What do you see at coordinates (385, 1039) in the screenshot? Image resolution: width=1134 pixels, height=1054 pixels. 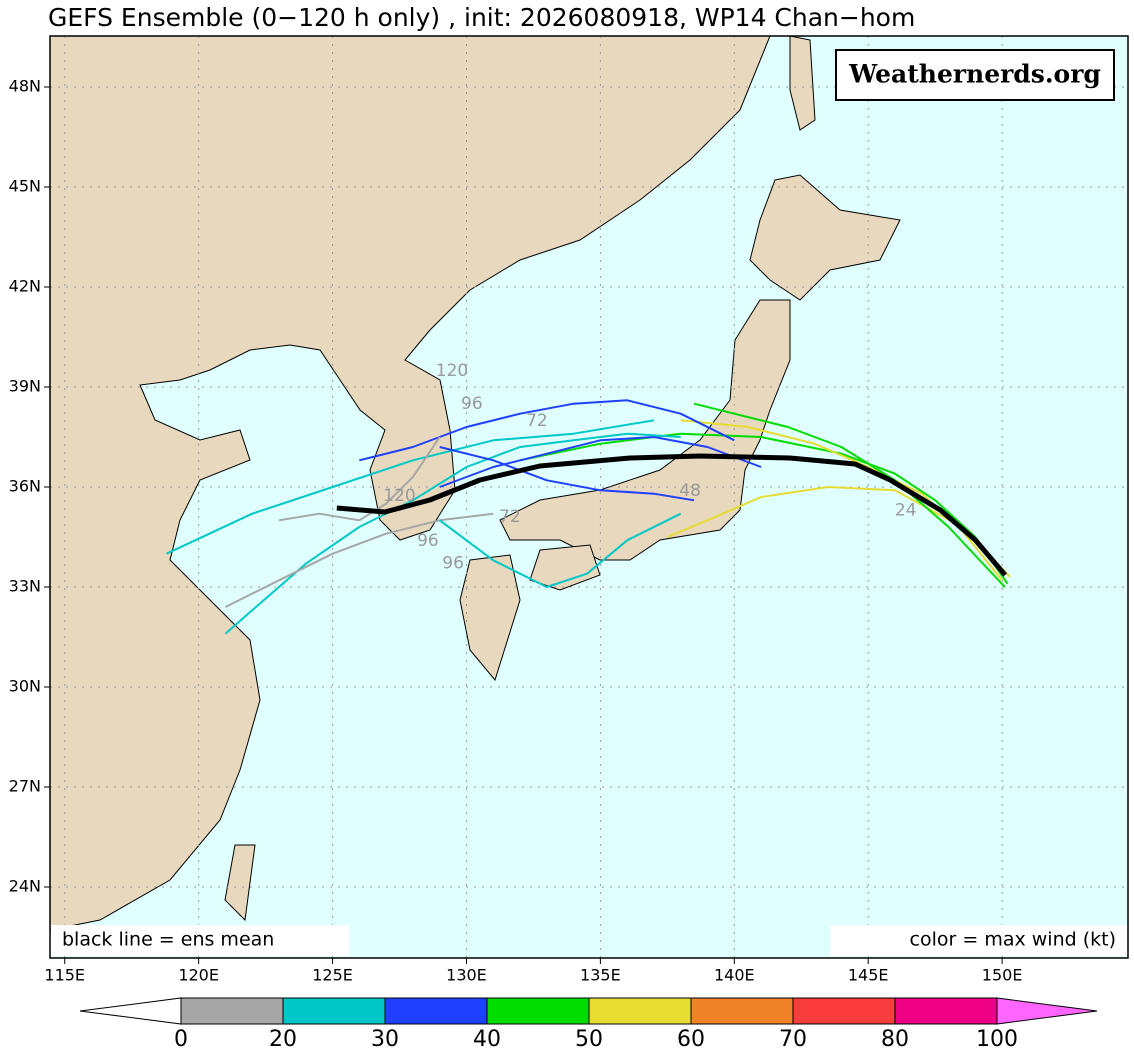 I see `colorbar-label: 30` at bounding box center [385, 1039].